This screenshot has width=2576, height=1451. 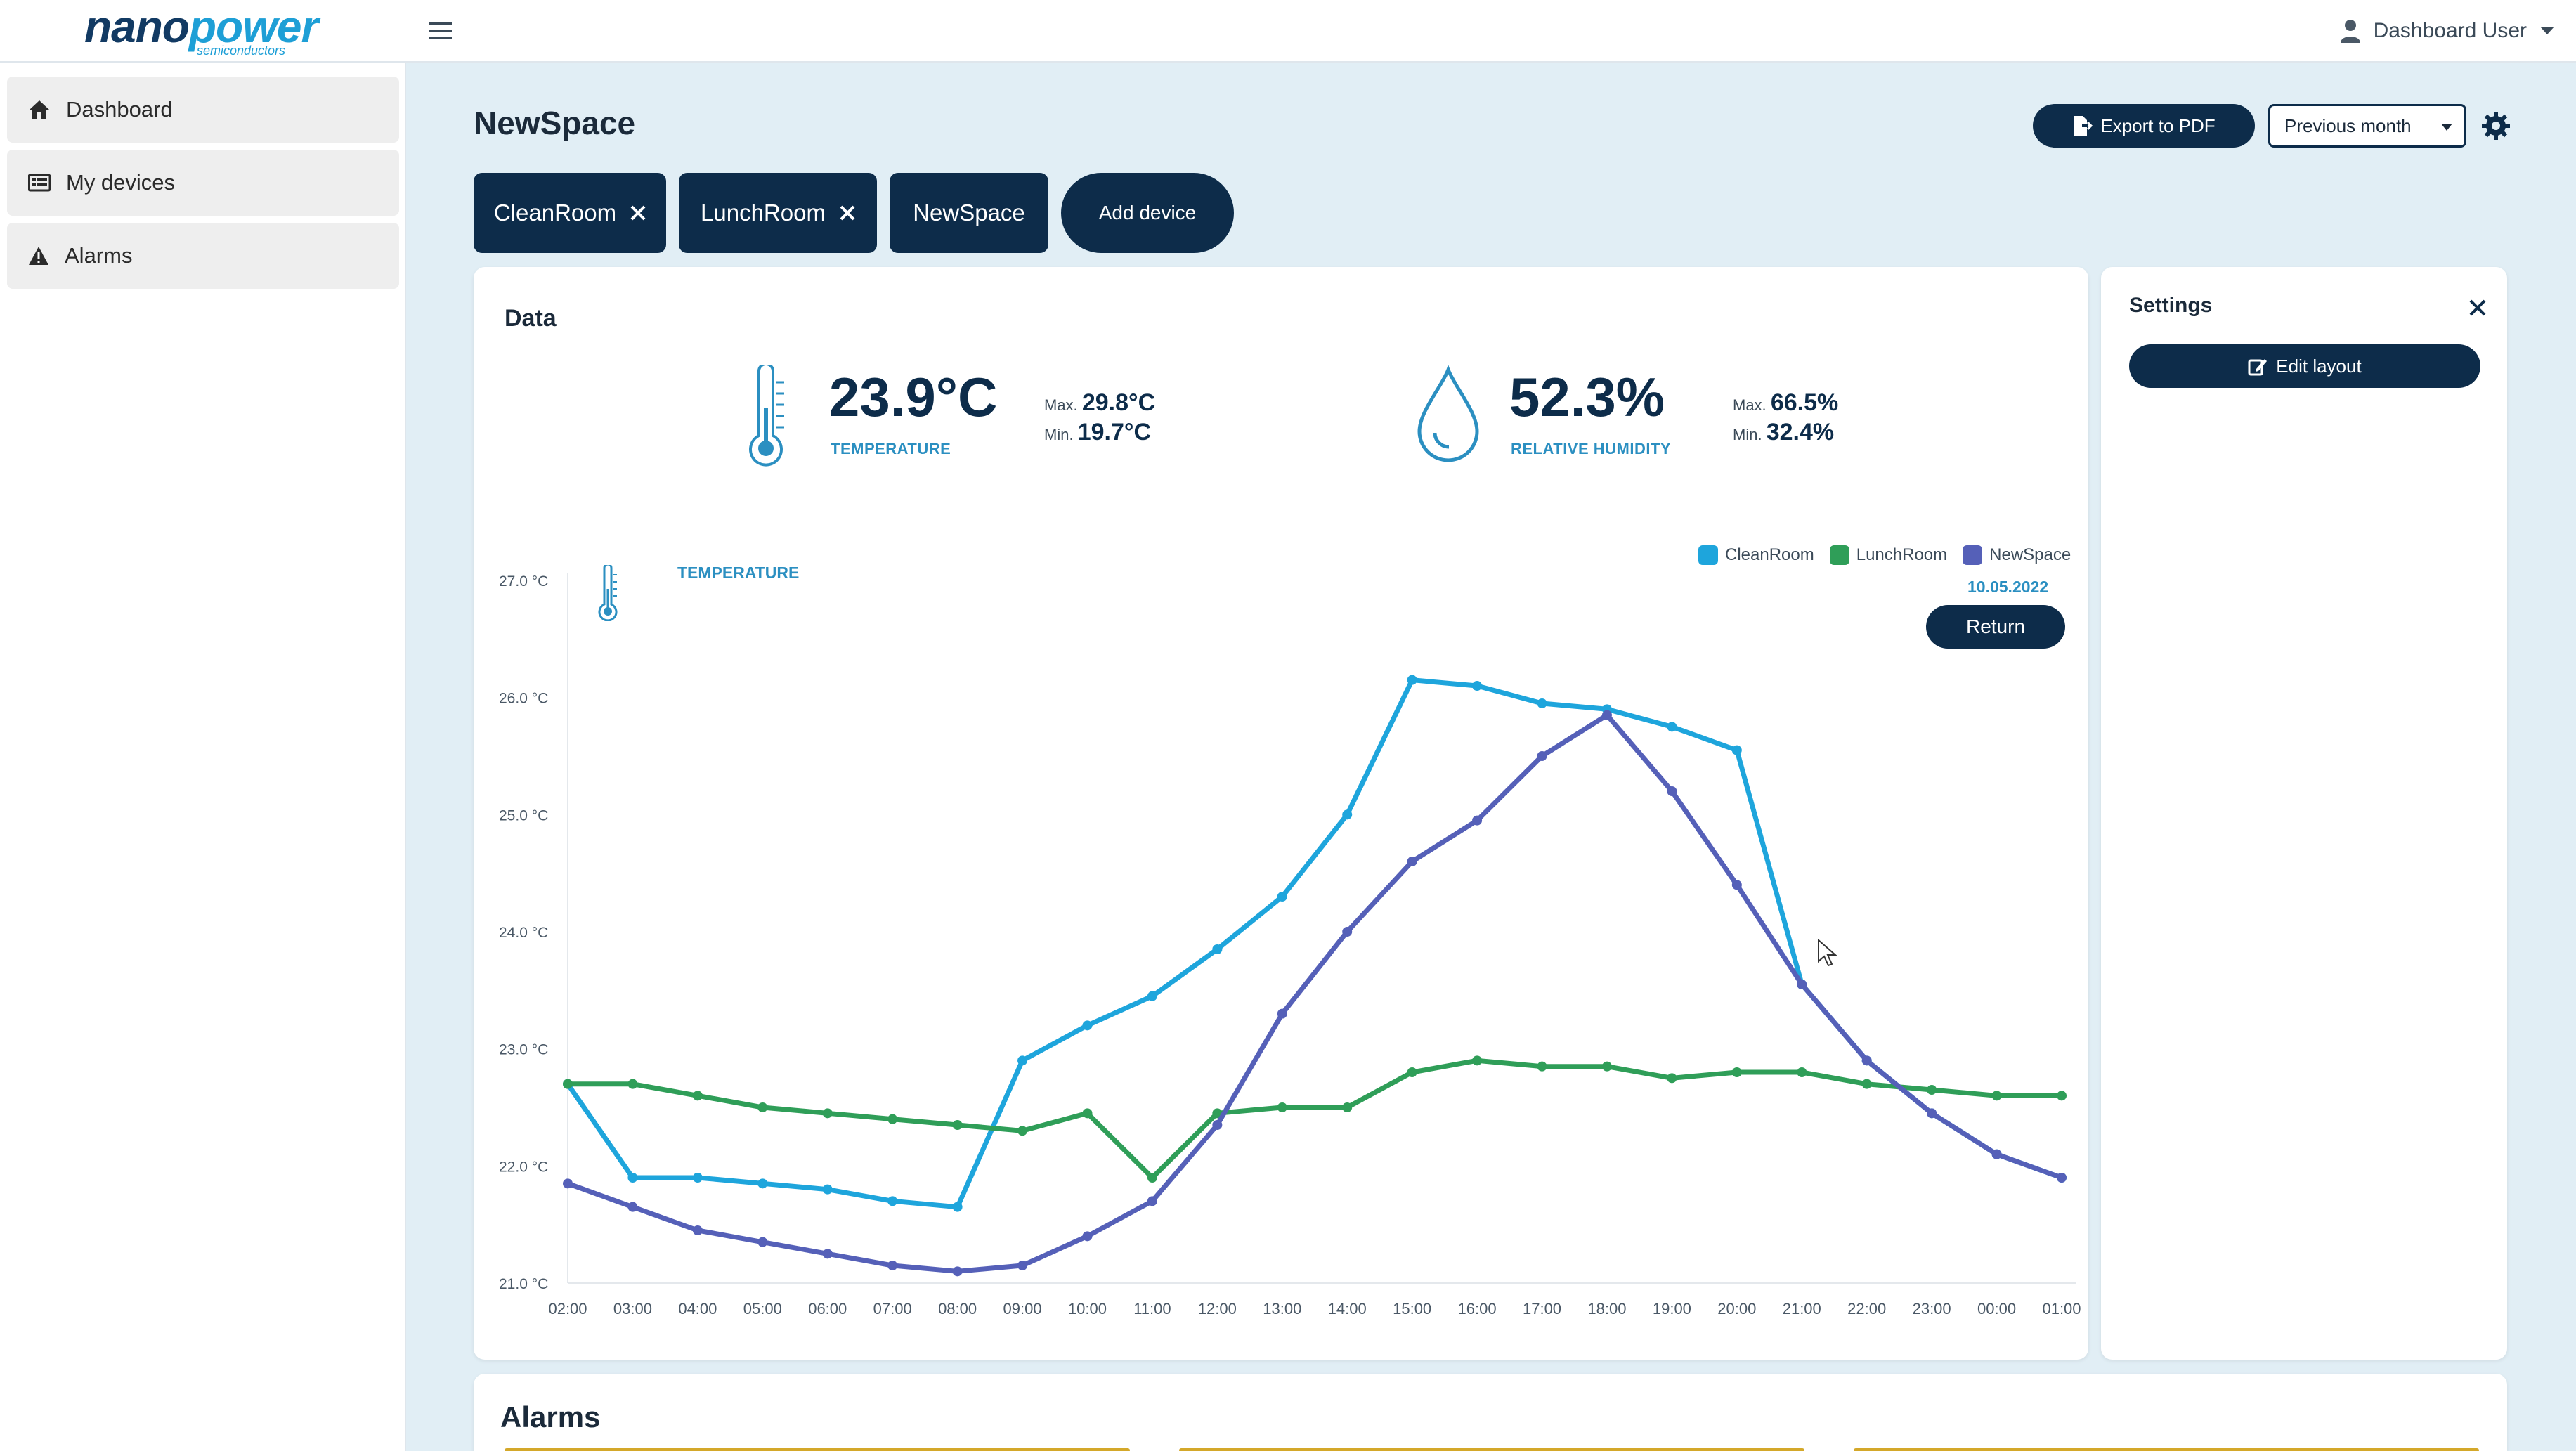 I want to click on humidity-max: Max. 66.5%, so click(x=1785, y=403).